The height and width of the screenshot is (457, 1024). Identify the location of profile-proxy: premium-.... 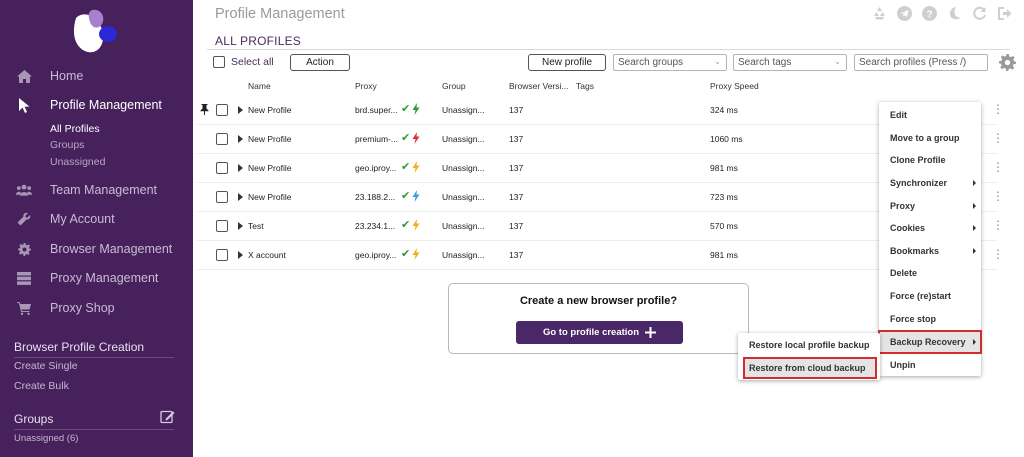
(376, 139).